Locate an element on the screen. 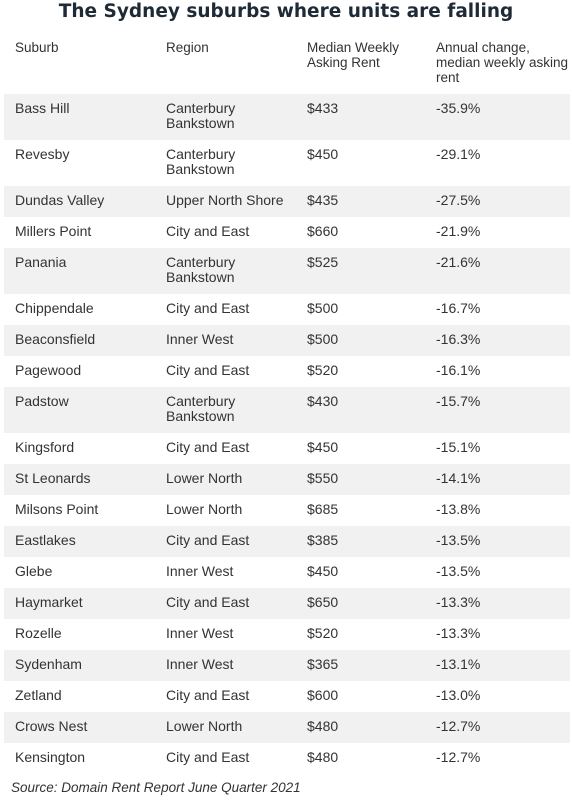 The width and height of the screenshot is (572, 802). cell-change: -16.3% is located at coordinates (458, 339).